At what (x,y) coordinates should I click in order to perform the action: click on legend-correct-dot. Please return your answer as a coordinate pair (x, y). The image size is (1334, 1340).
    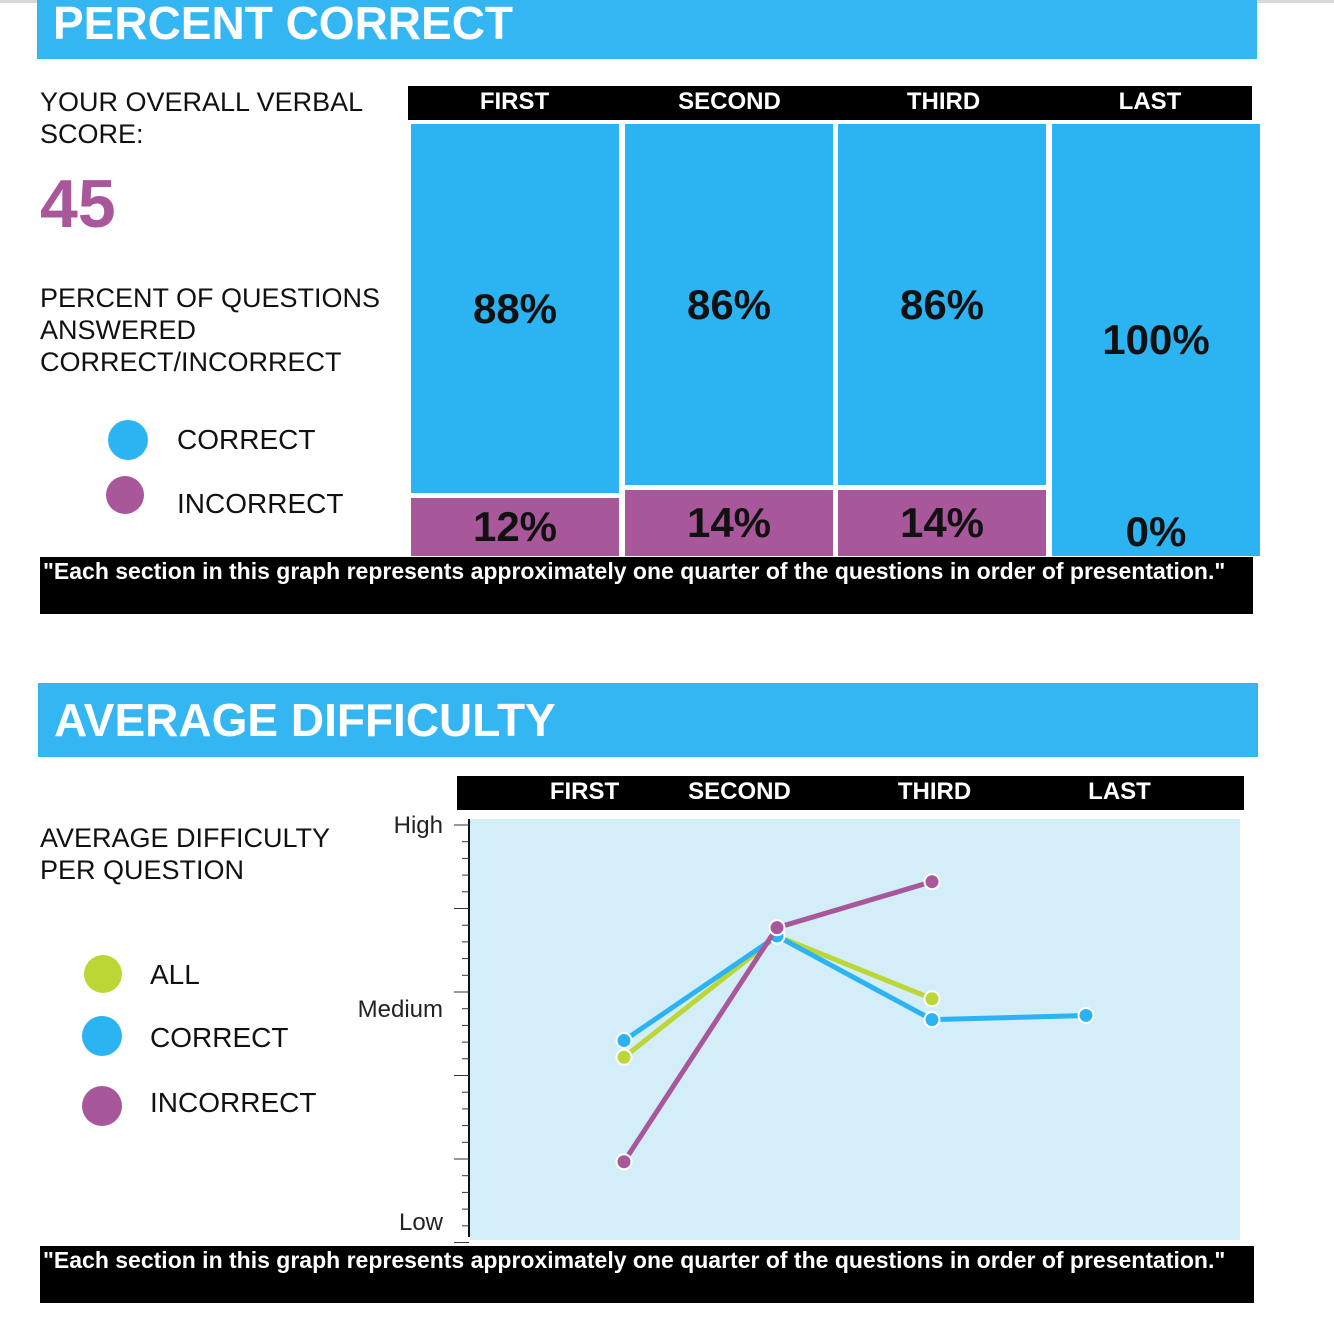
    Looking at the image, I should click on (128, 440).